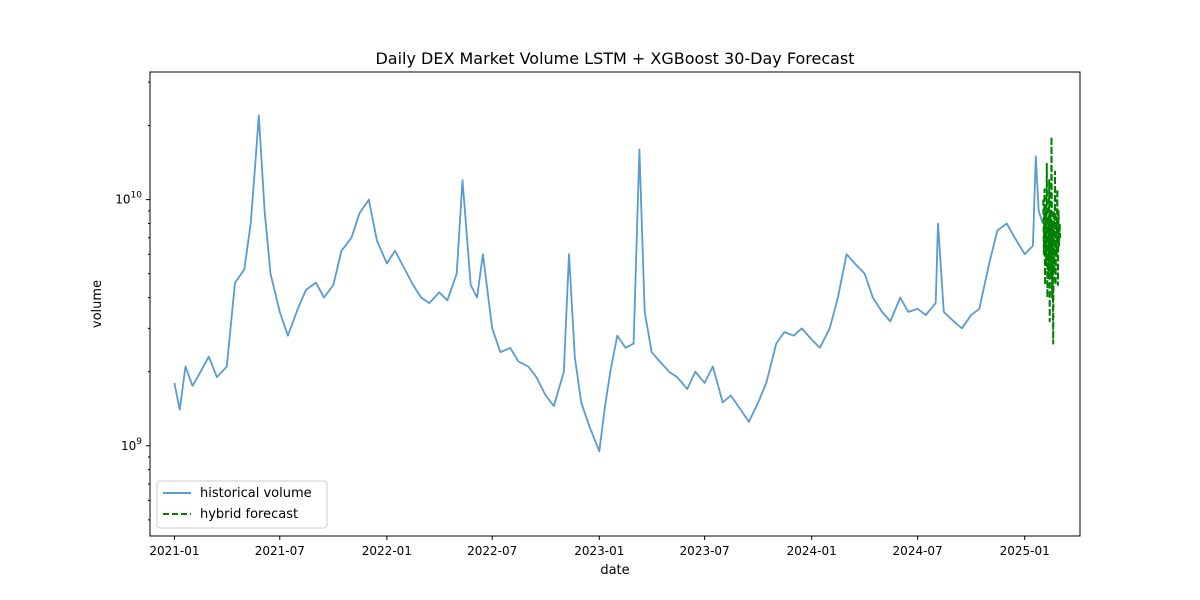 Image resolution: width=1200 pixels, height=600 pixels. I want to click on x-tick-label: 2023-01, so click(599, 551).